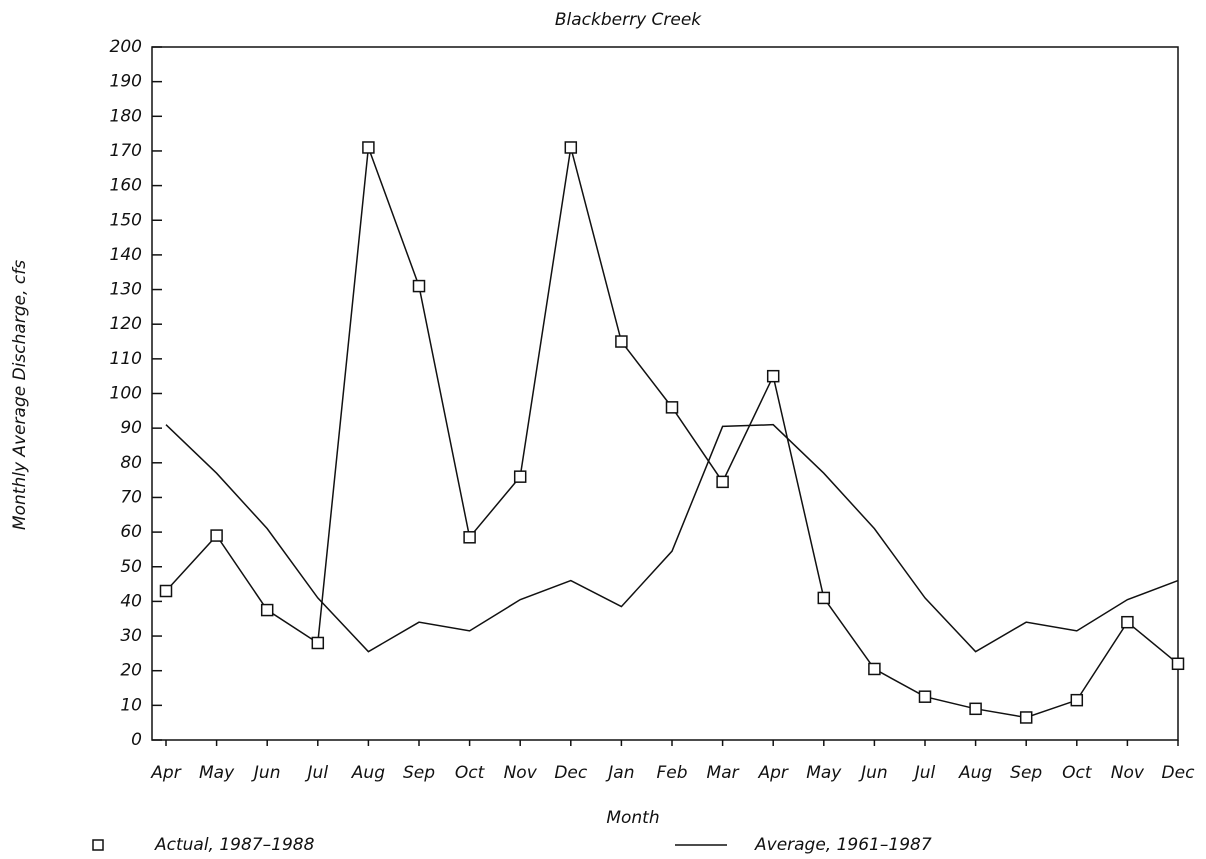 This screenshot has height=859, width=1206. I want to click on y-tick-label: 120, so click(126, 324).